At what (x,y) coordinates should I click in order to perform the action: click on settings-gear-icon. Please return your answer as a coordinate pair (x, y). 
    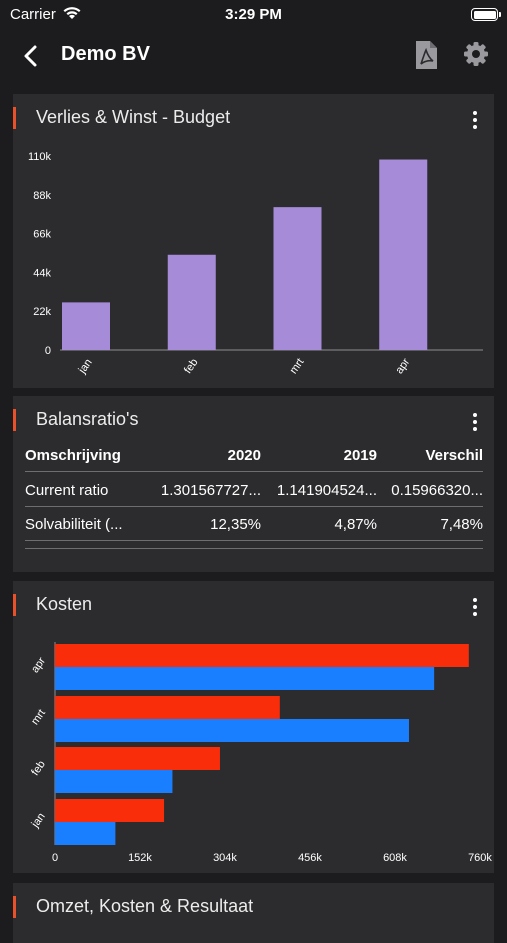
    Looking at the image, I should click on (476, 56).